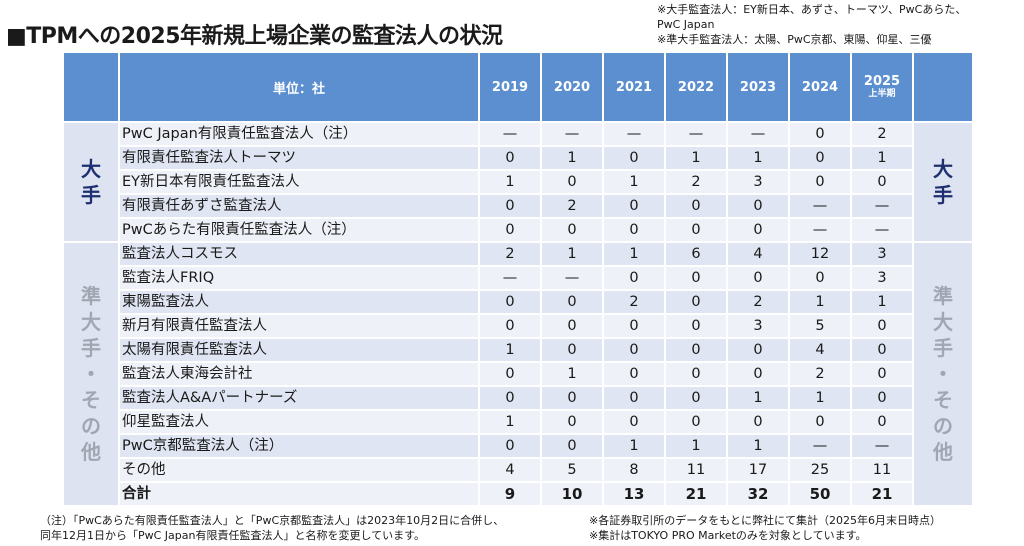 Image resolution: width=1024 pixels, height=546 pixels. Describe the element at coordinates (518, 398) in the screenshot. I see `table-row: 監査法人A&Aパートナーズ 0 0 0 0 1 1 0` at that location.